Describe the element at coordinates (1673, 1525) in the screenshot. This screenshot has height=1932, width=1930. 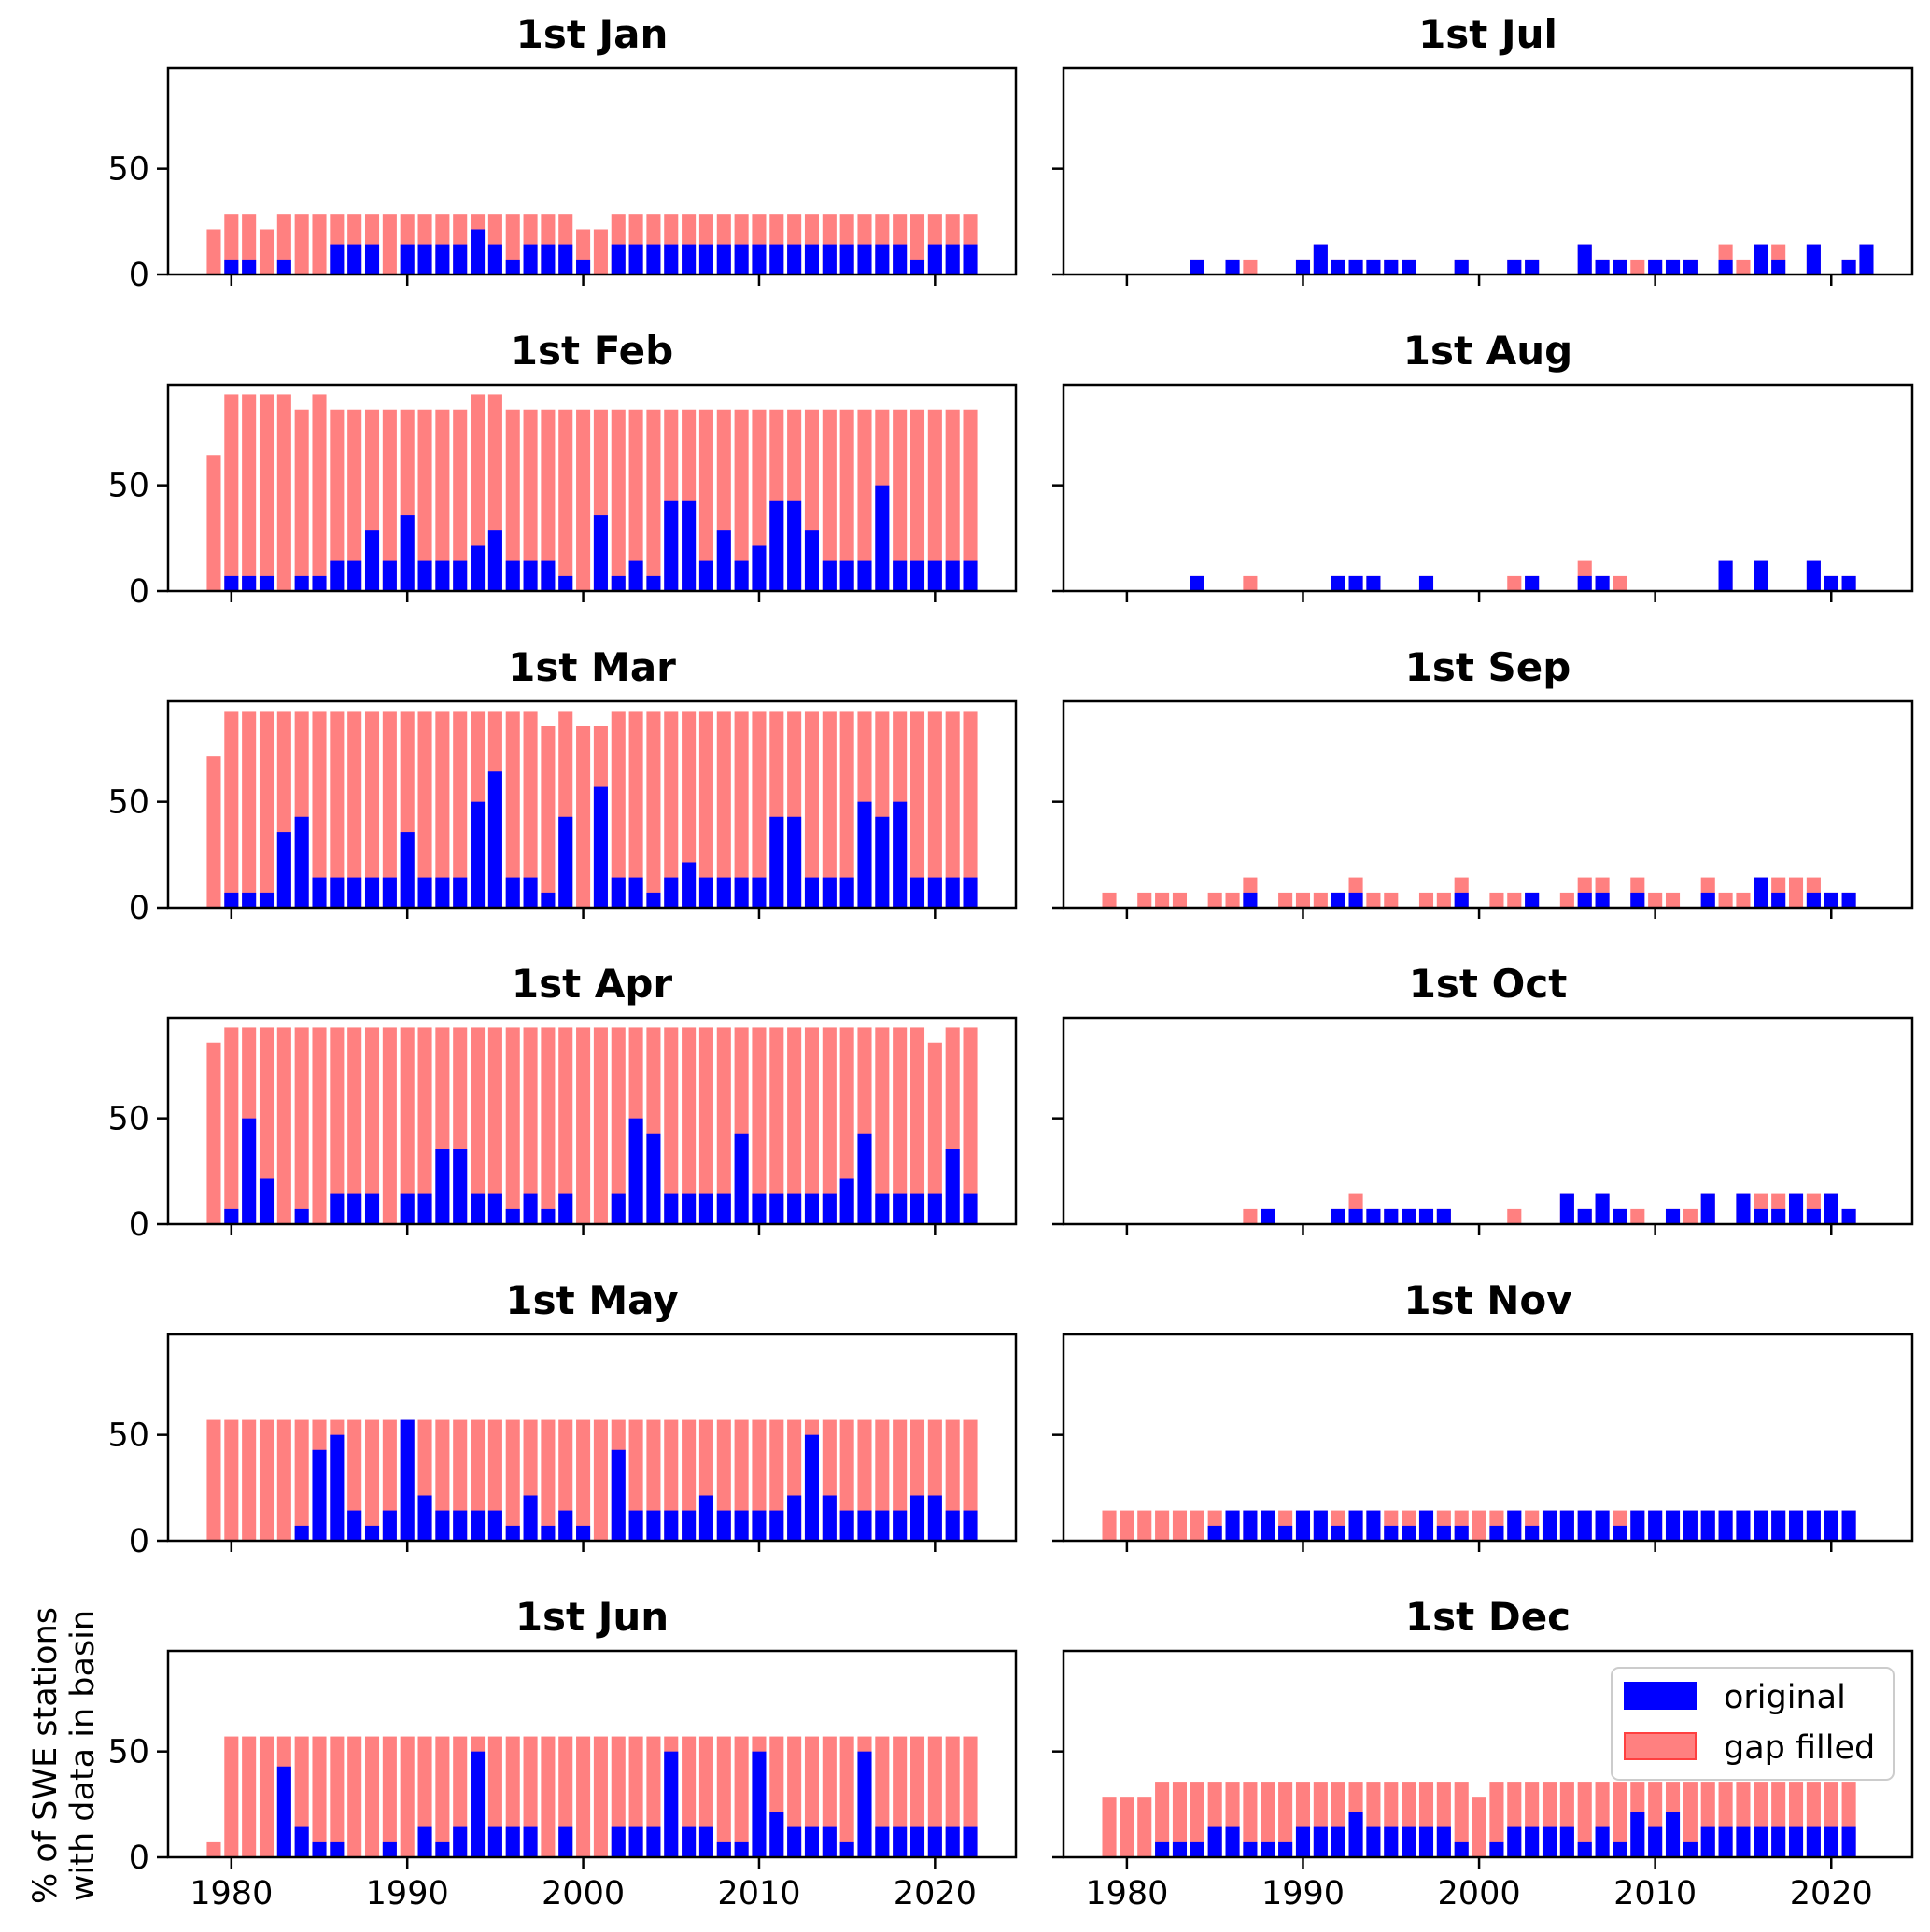
I see `bar-original-2011` at that location.